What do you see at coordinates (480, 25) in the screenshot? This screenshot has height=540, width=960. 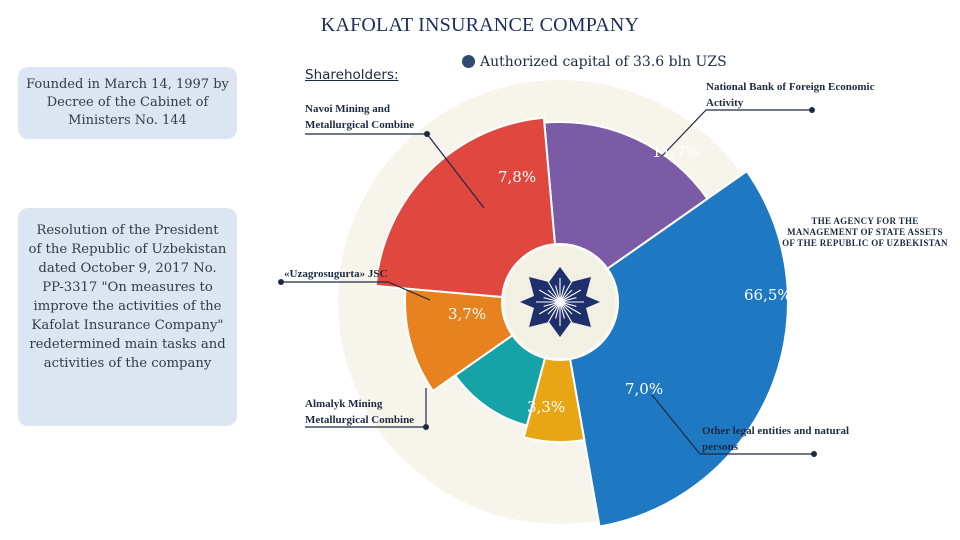 I see `page-title: KAFOLAT INSURANCE COMPANY` at bounding box center [480, 25].